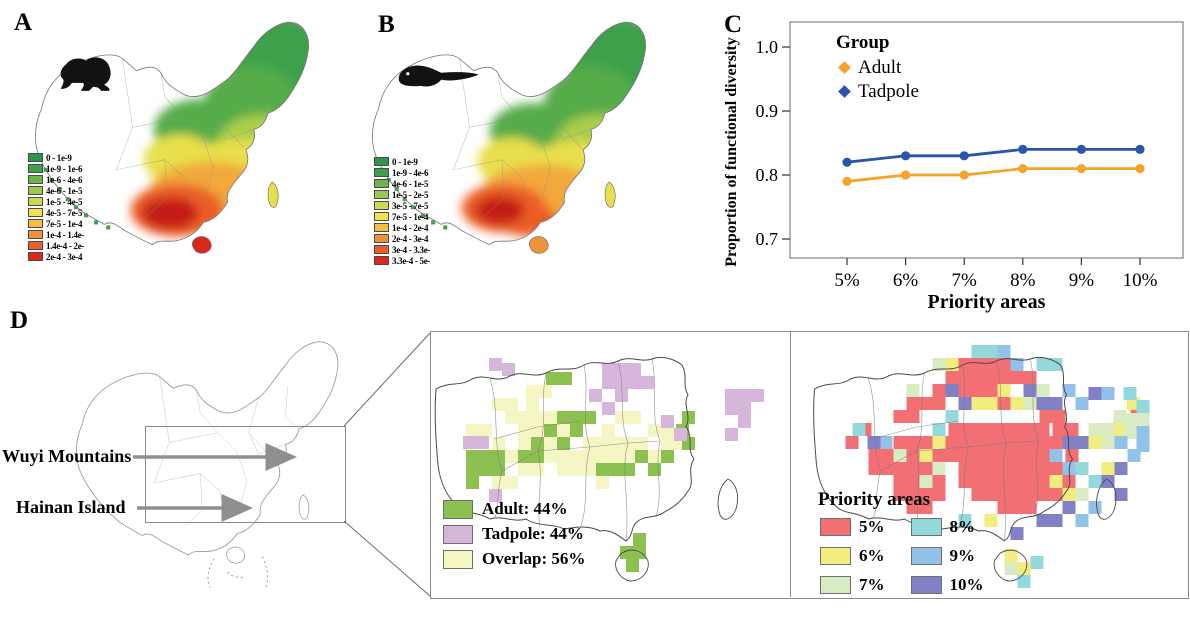 This screenshot has height=619, width=1190. Describe the element at coordinates (438, 76) in the screenshot. I see `tadpole-icon` at that location.